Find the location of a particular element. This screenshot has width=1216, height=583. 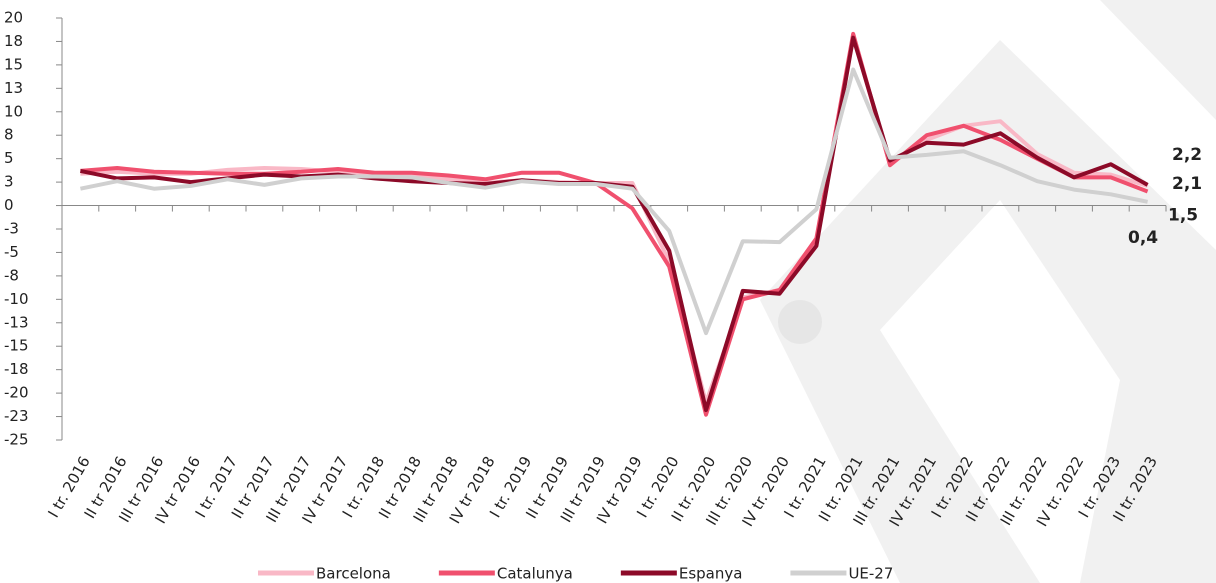

y-tick-label: 20 is located at coordinates (13, 18).